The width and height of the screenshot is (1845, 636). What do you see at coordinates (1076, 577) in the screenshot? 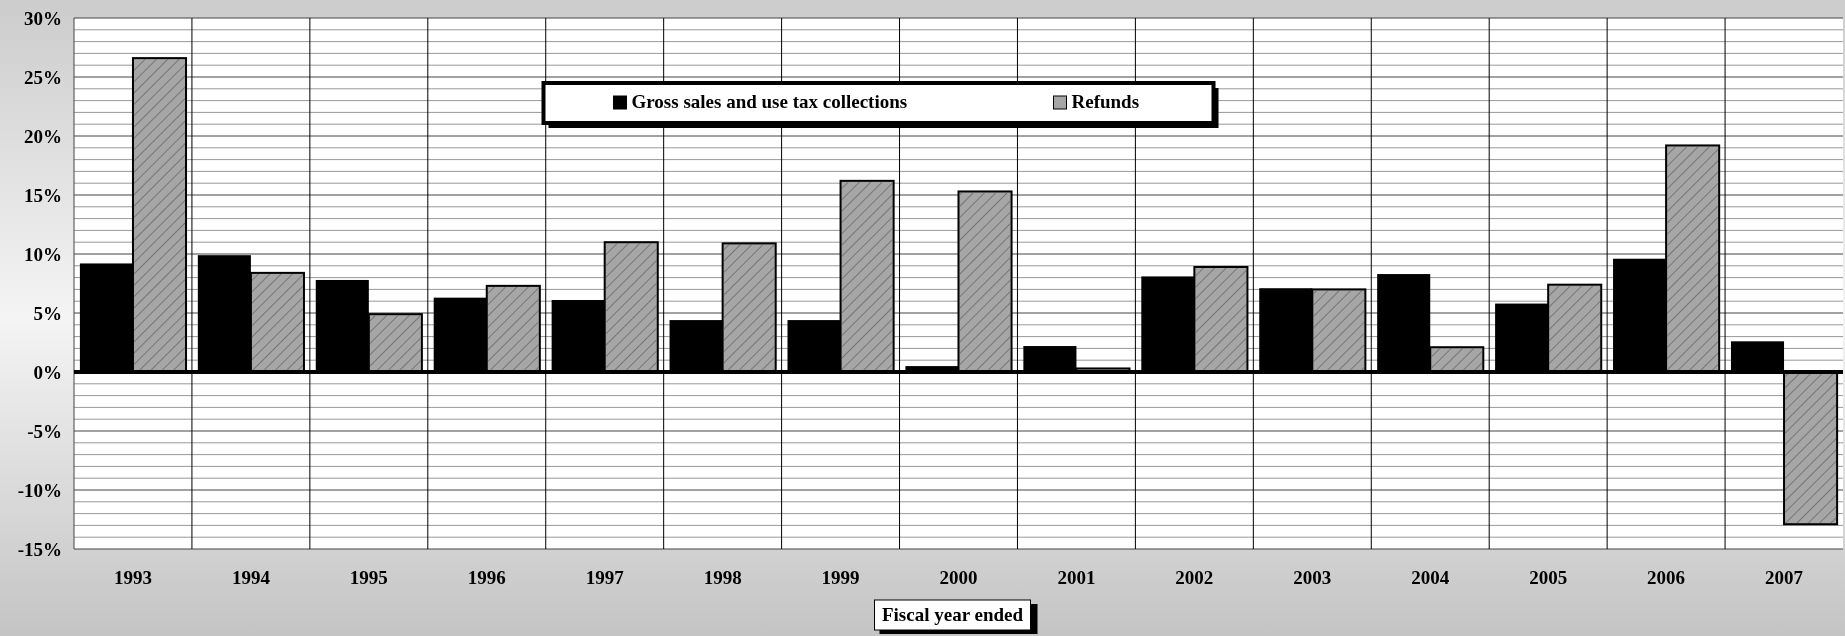
I see `x-tick-label: 2001` at bounding box center [1076, 577].